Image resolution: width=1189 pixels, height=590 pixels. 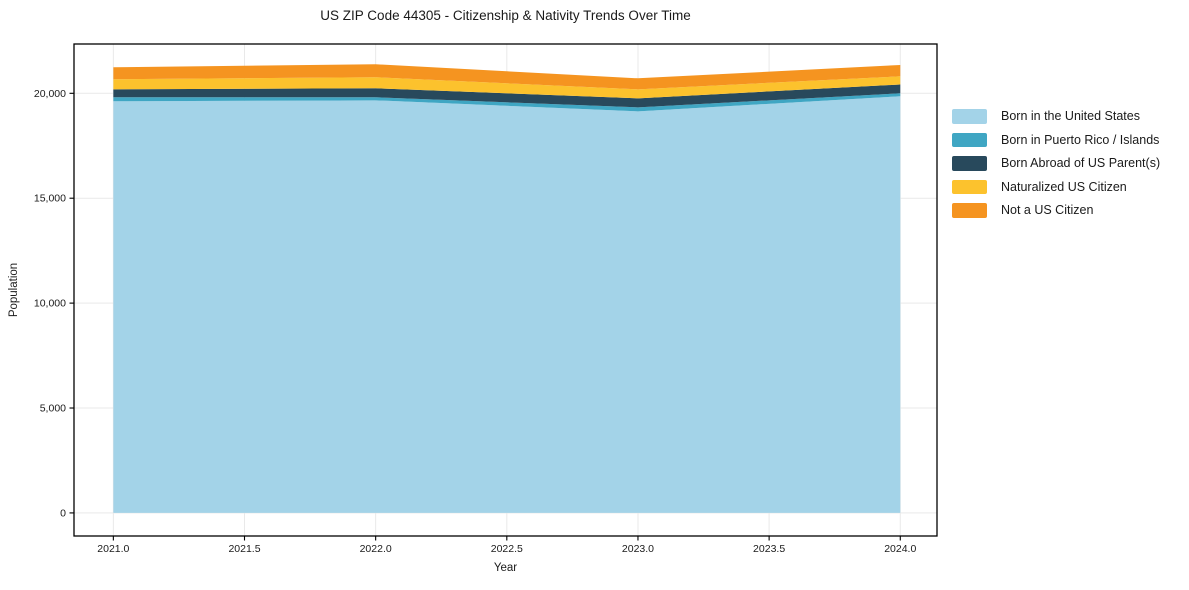 I want to click on svg-text: 2021.0, so click(x=113, y=549).